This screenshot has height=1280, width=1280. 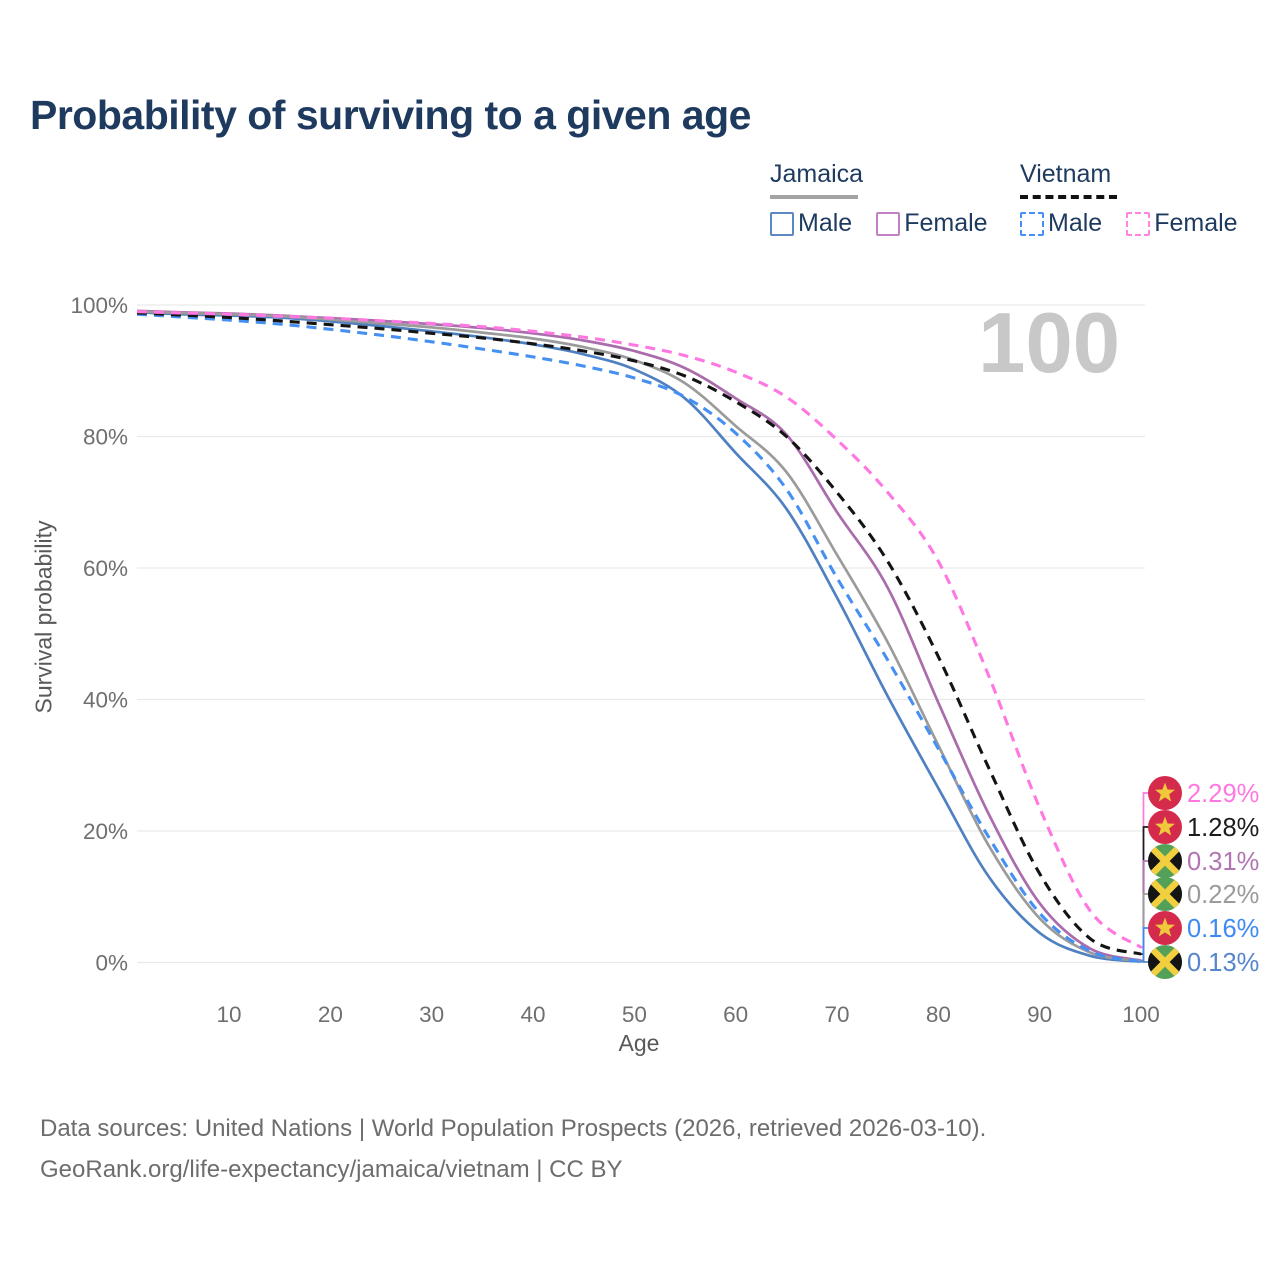 I want to click on x-tick-label-70: 70, so click(x=837, y=1014).